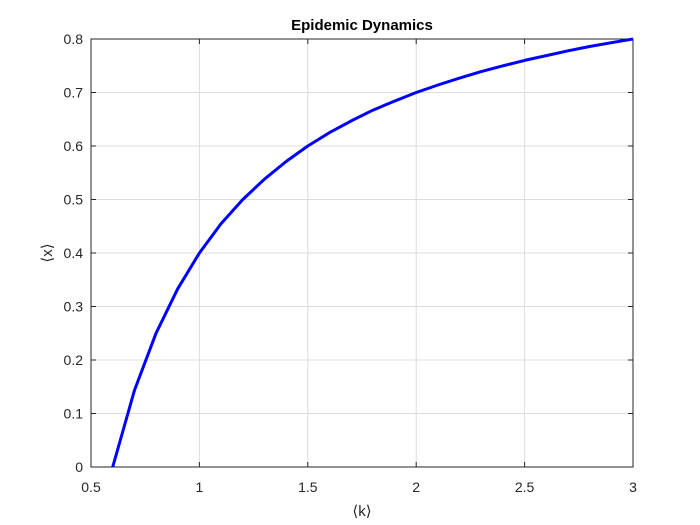  What do you see at coordinates (74, 39) in the screenshot?
I see `y-tick-label: 0.8` at bounding box center [74, 39].